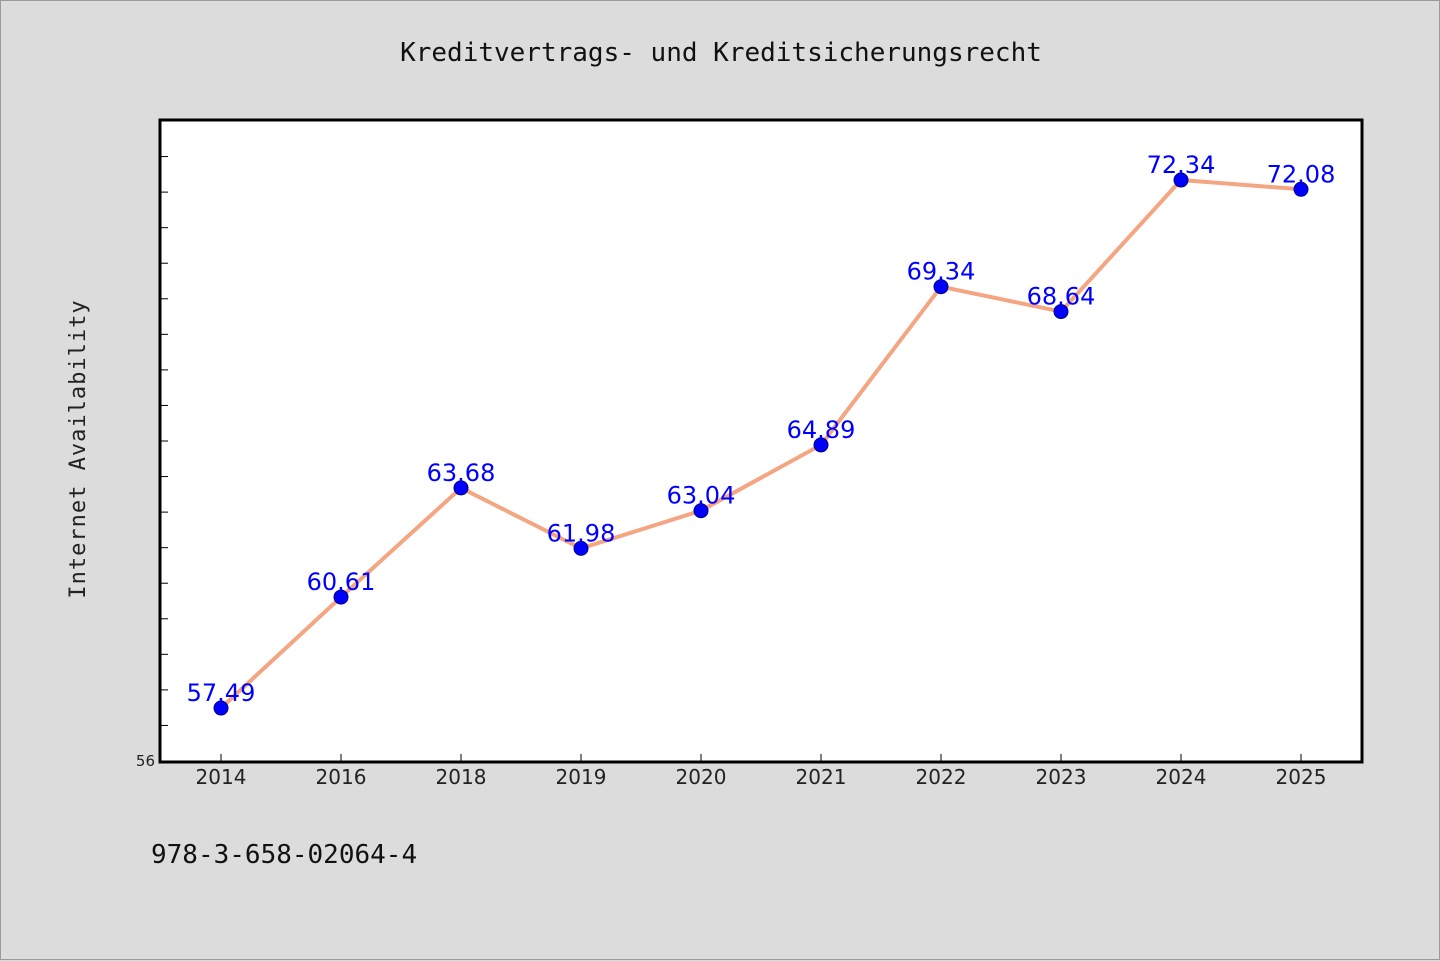 This screenshot has width=1440, height=961. Describe the element at coordinates (221, 693) in the screenshot. I see `data-point-label: 57.49` at that location.